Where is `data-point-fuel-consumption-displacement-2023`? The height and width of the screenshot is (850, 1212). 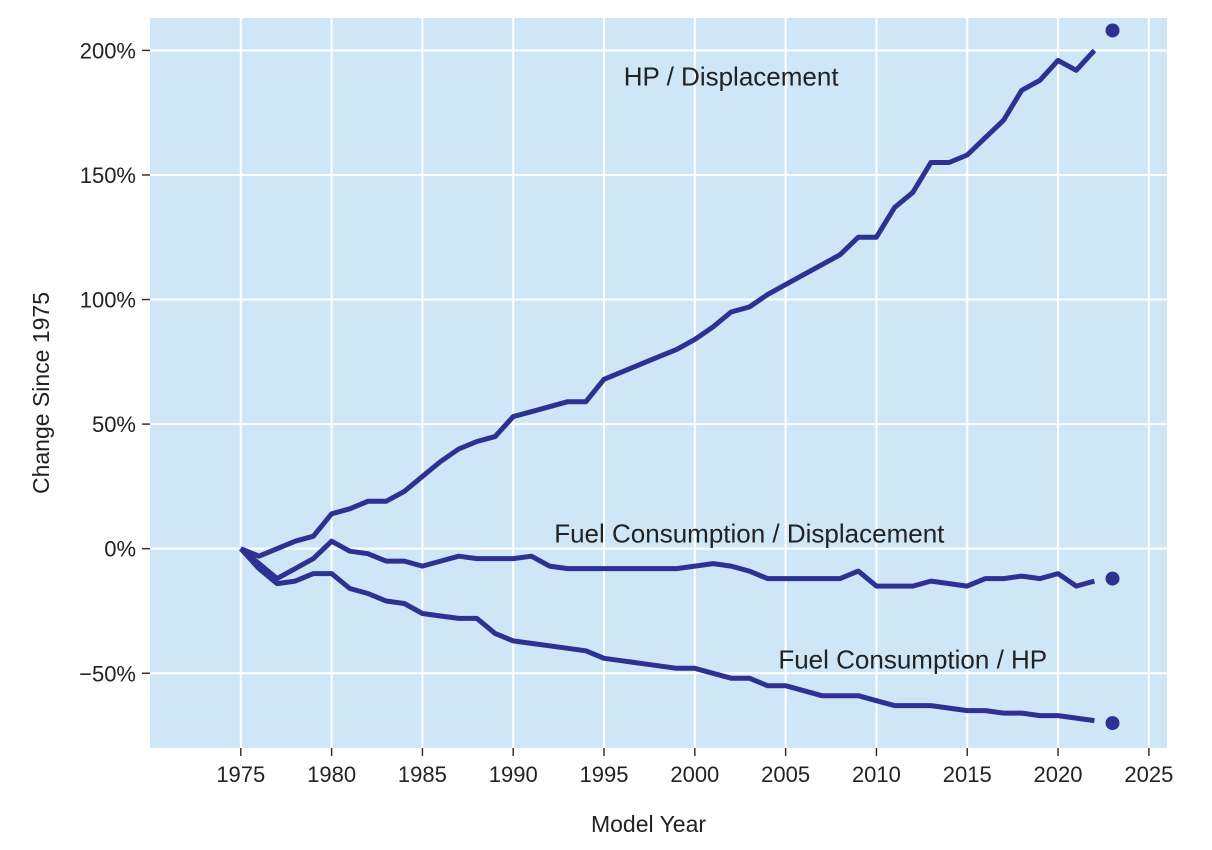 data-point-fuel-consumption-displacement-2023 is located at coordinates (1112, 578).